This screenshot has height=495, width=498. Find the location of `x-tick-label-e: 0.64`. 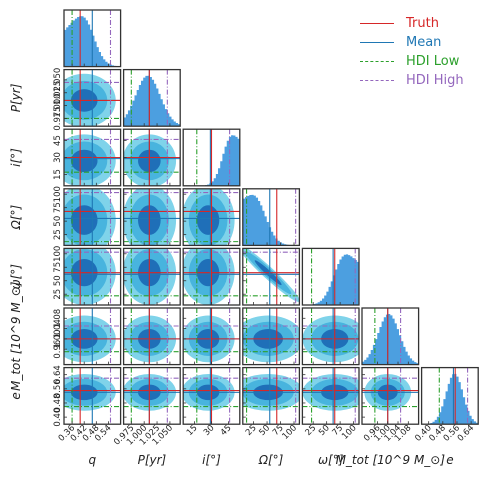

x-tick-label-e: 0.64 is located at coordinates (466, 433).